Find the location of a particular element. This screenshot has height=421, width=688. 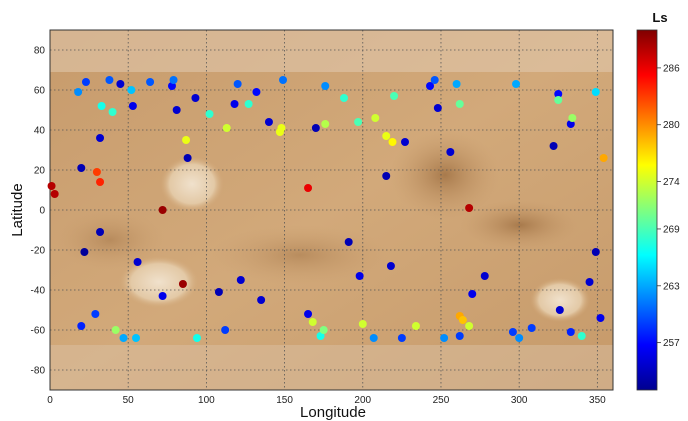

y-tick-label: -20 is located at coordinates (38, 251).